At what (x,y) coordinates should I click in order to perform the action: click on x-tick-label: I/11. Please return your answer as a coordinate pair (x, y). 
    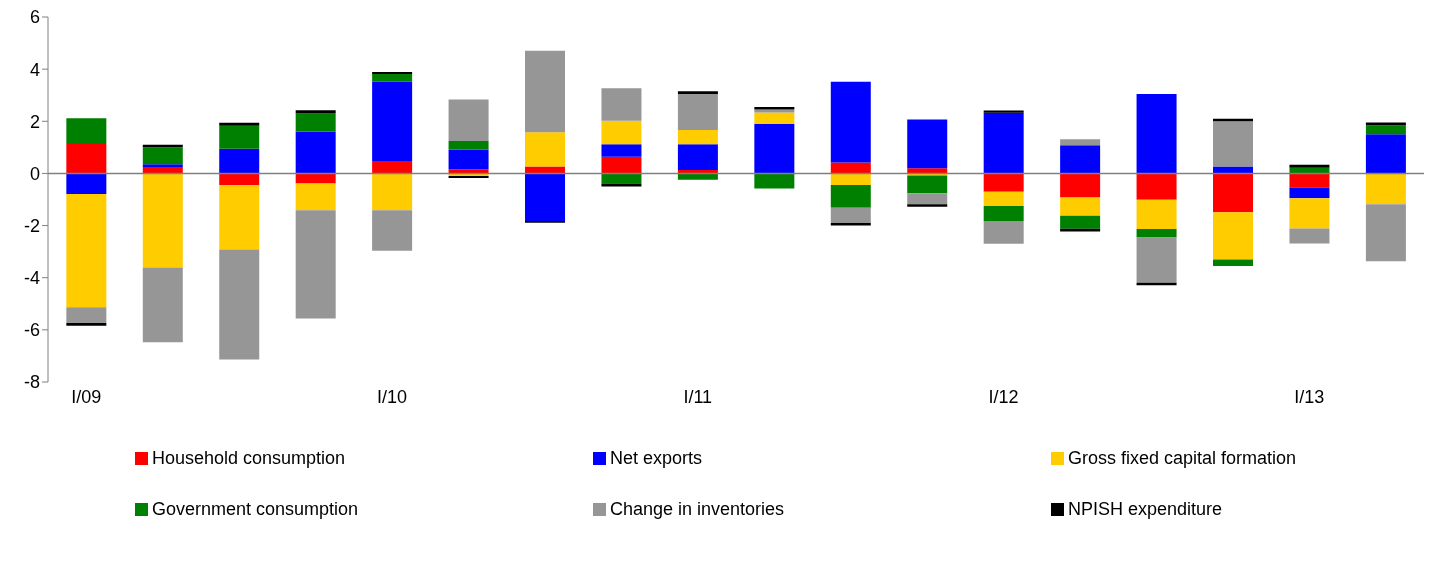
    Looking at the image, I should click on (698, 396).